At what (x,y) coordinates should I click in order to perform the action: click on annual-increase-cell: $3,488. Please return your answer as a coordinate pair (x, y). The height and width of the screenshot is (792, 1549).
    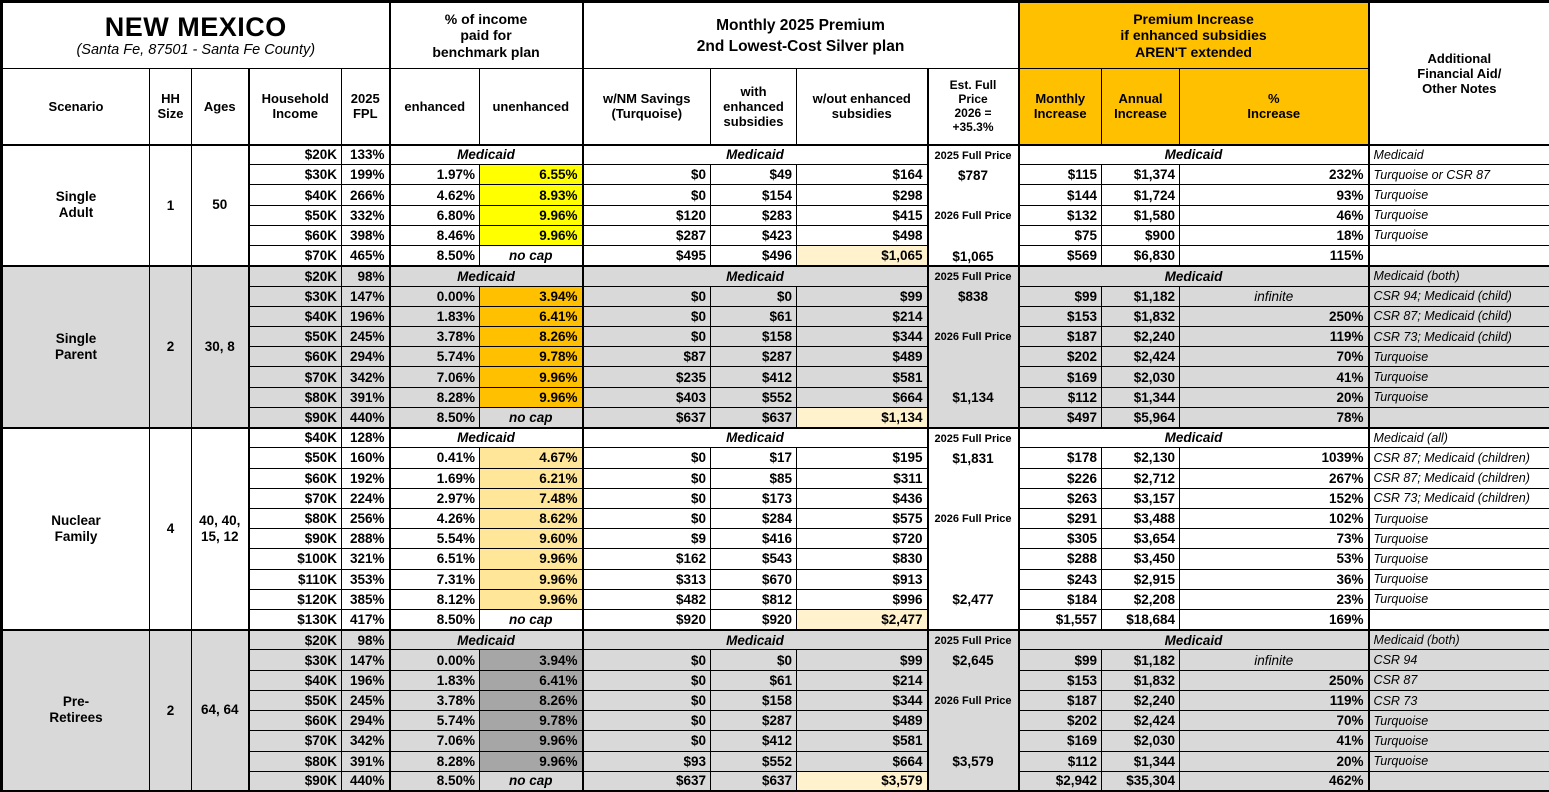
    Looking at the image, I should click on (1141, 518).